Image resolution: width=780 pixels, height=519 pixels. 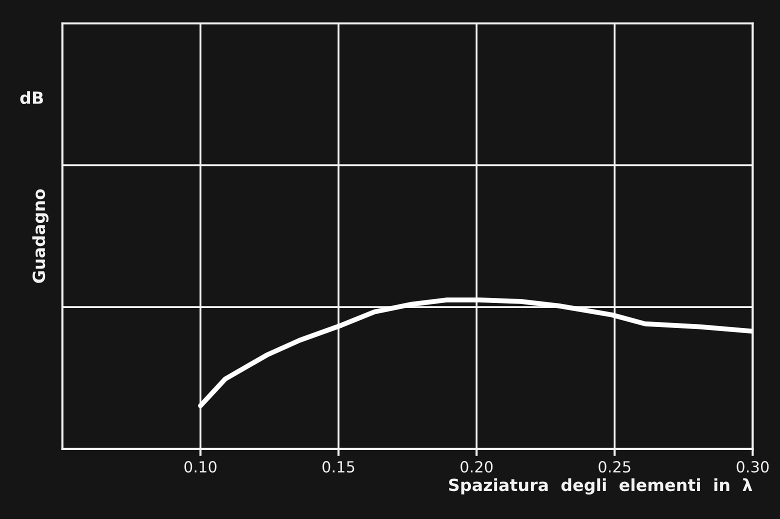 What do you see at coordinates (614, 467) in the screenshot?
I see `x-tick-label: 0.25` at bounding box center [614, 467].